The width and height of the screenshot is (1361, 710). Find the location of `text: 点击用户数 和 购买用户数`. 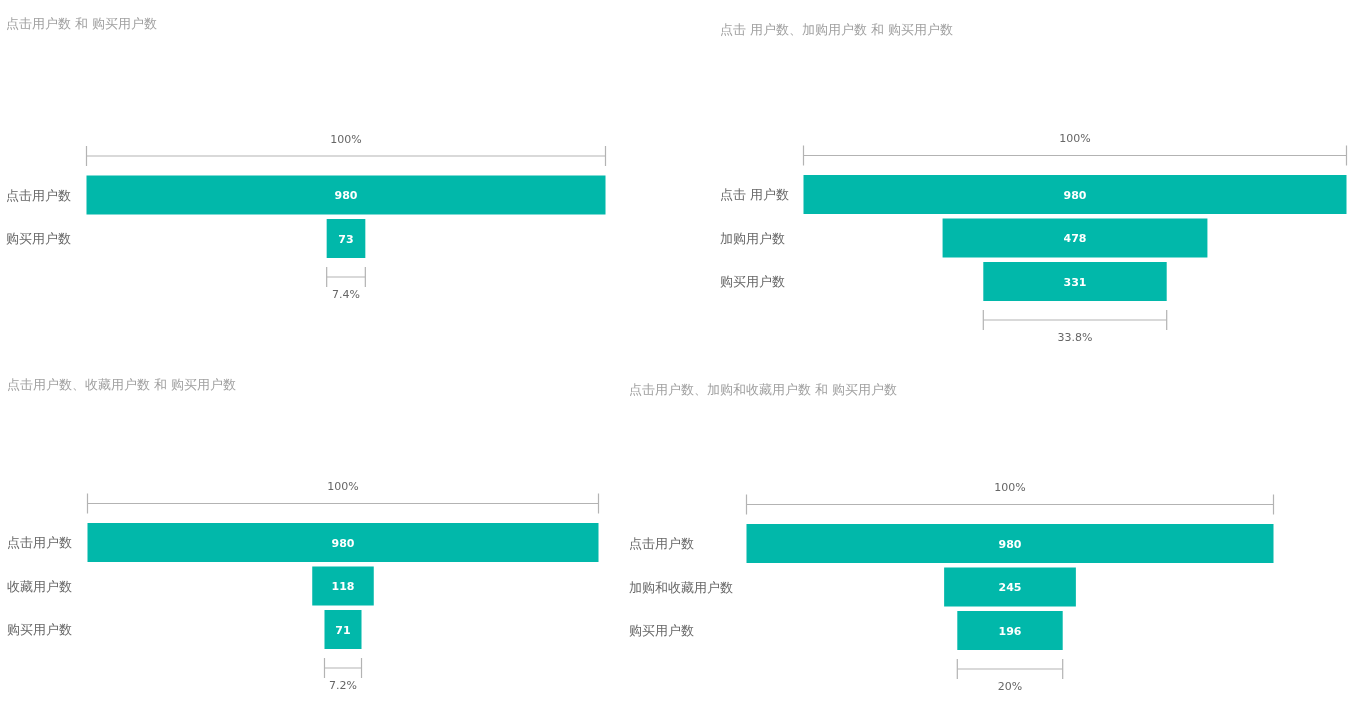

text: 点击用户数 和 购买用户数 is located at coordinates (81, 23).